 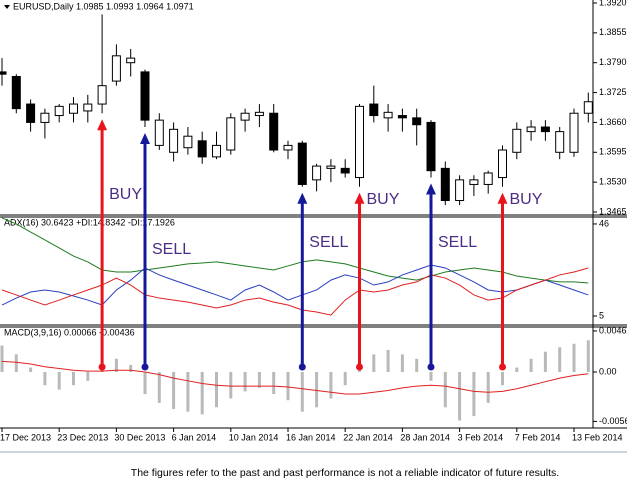 I want to click on menu-triangle, so click(x=7, y=7).